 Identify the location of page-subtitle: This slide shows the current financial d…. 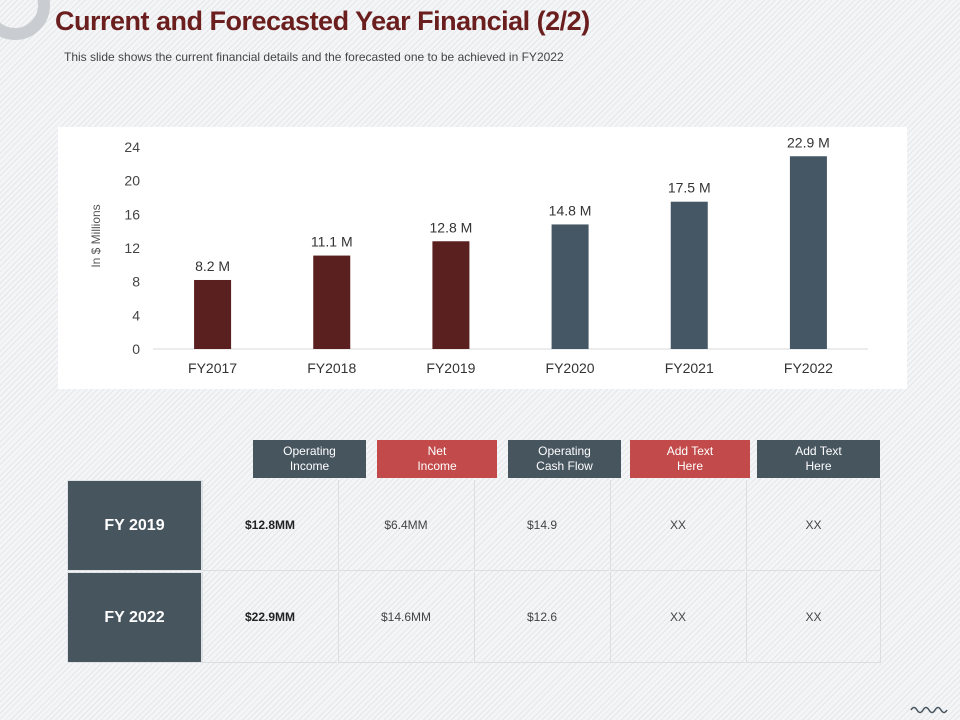
(314, 57).